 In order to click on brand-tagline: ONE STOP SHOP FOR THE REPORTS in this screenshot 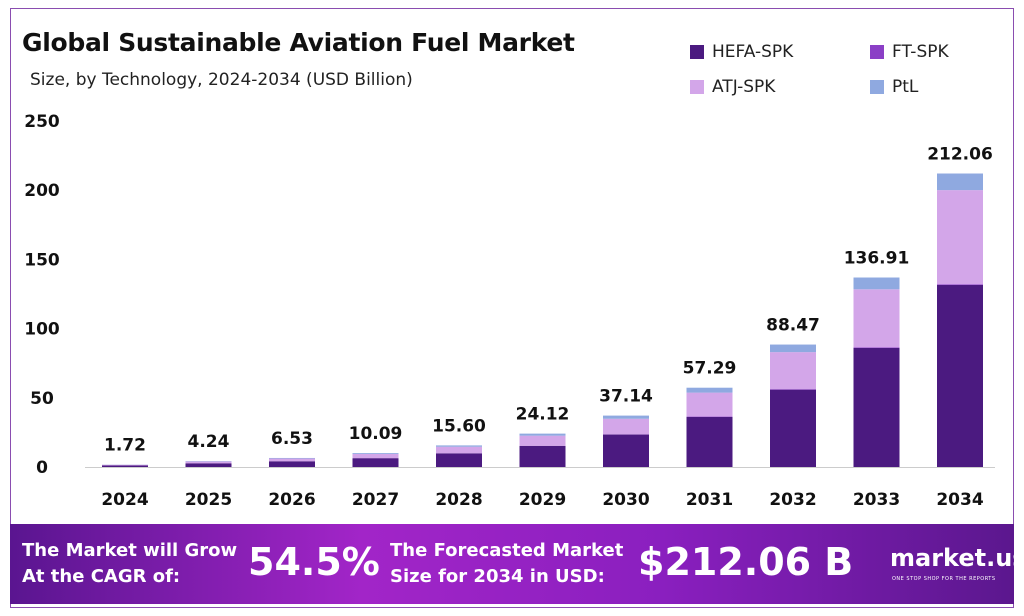, I will do `click(944, 579)`.